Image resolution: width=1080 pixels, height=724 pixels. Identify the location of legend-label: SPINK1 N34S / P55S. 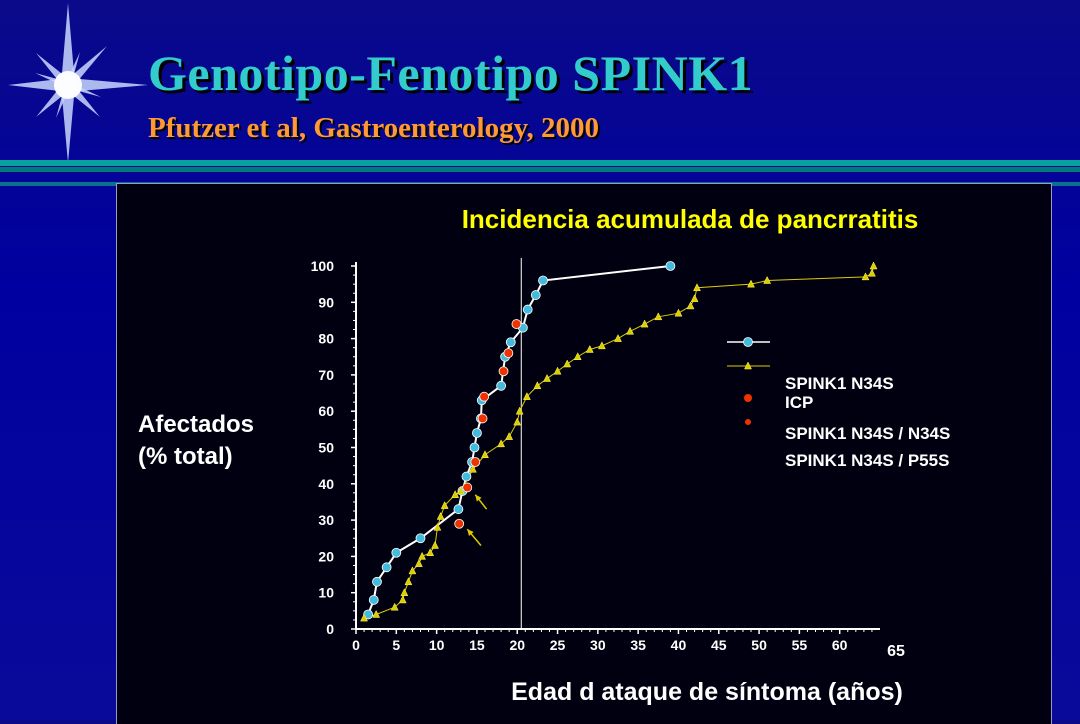
(867, 460).